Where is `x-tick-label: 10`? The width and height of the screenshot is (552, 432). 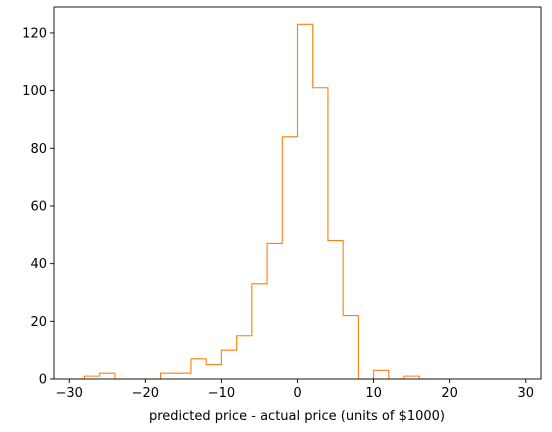 x-tick-label: 10 is located at coordinates (373, 393).